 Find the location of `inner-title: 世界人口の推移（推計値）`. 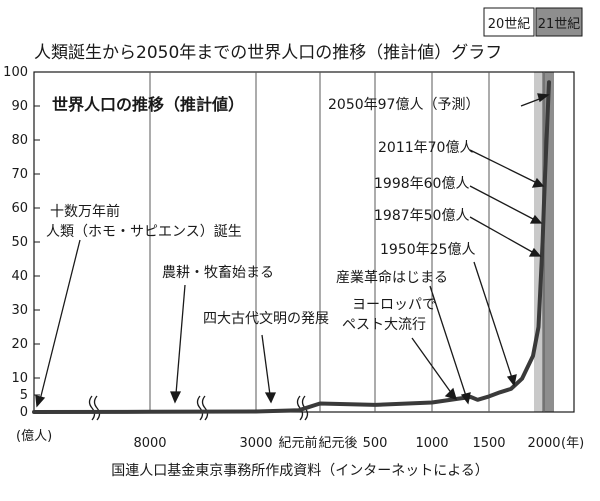

inner-title: 世界人口の推移（推計値） is located at coordinates (148, 104).